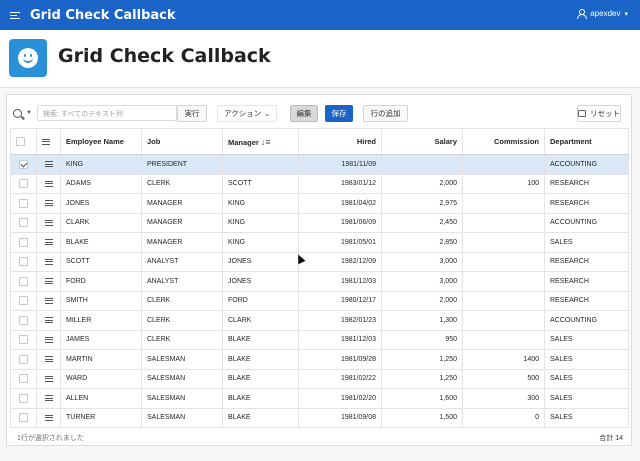 The width and height of the screenshot is (640, 461). Describe the element at coordinates (107, 113) in the screenshot. I see `search-input: 検索: すべてのテキスト列` at that location.